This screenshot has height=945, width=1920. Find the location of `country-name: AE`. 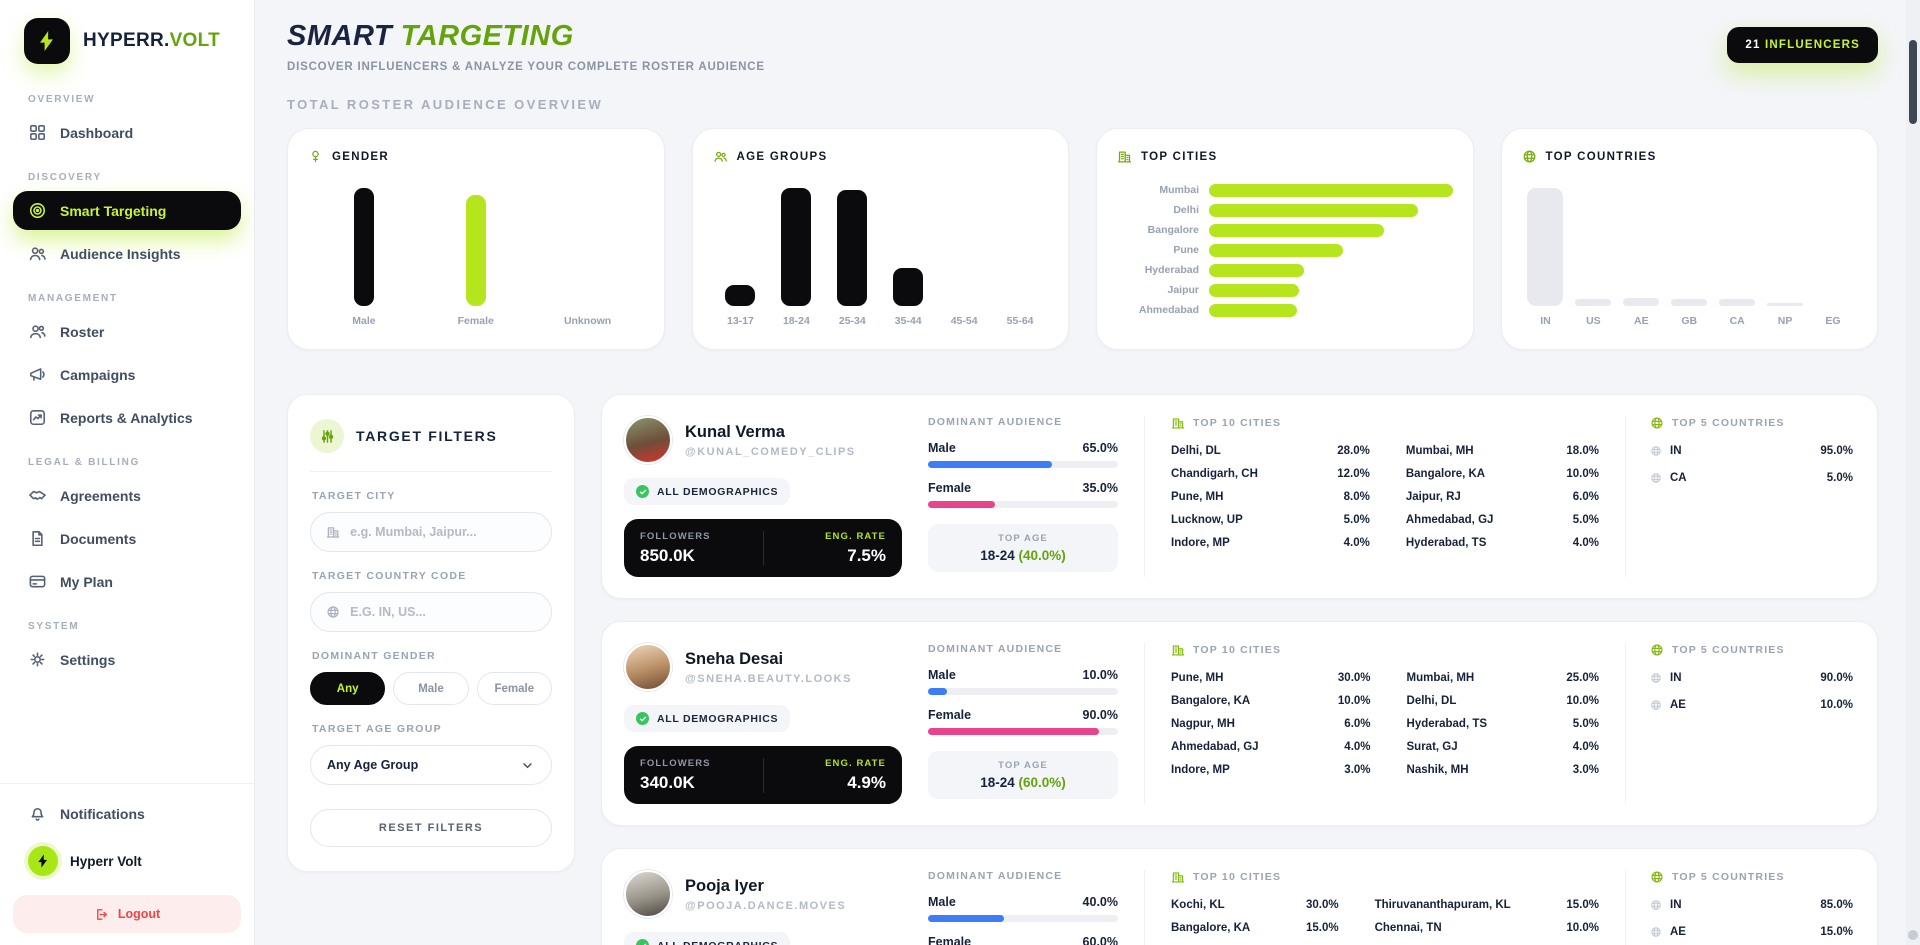

country-name: AE is located at coordinates (1668, 932).